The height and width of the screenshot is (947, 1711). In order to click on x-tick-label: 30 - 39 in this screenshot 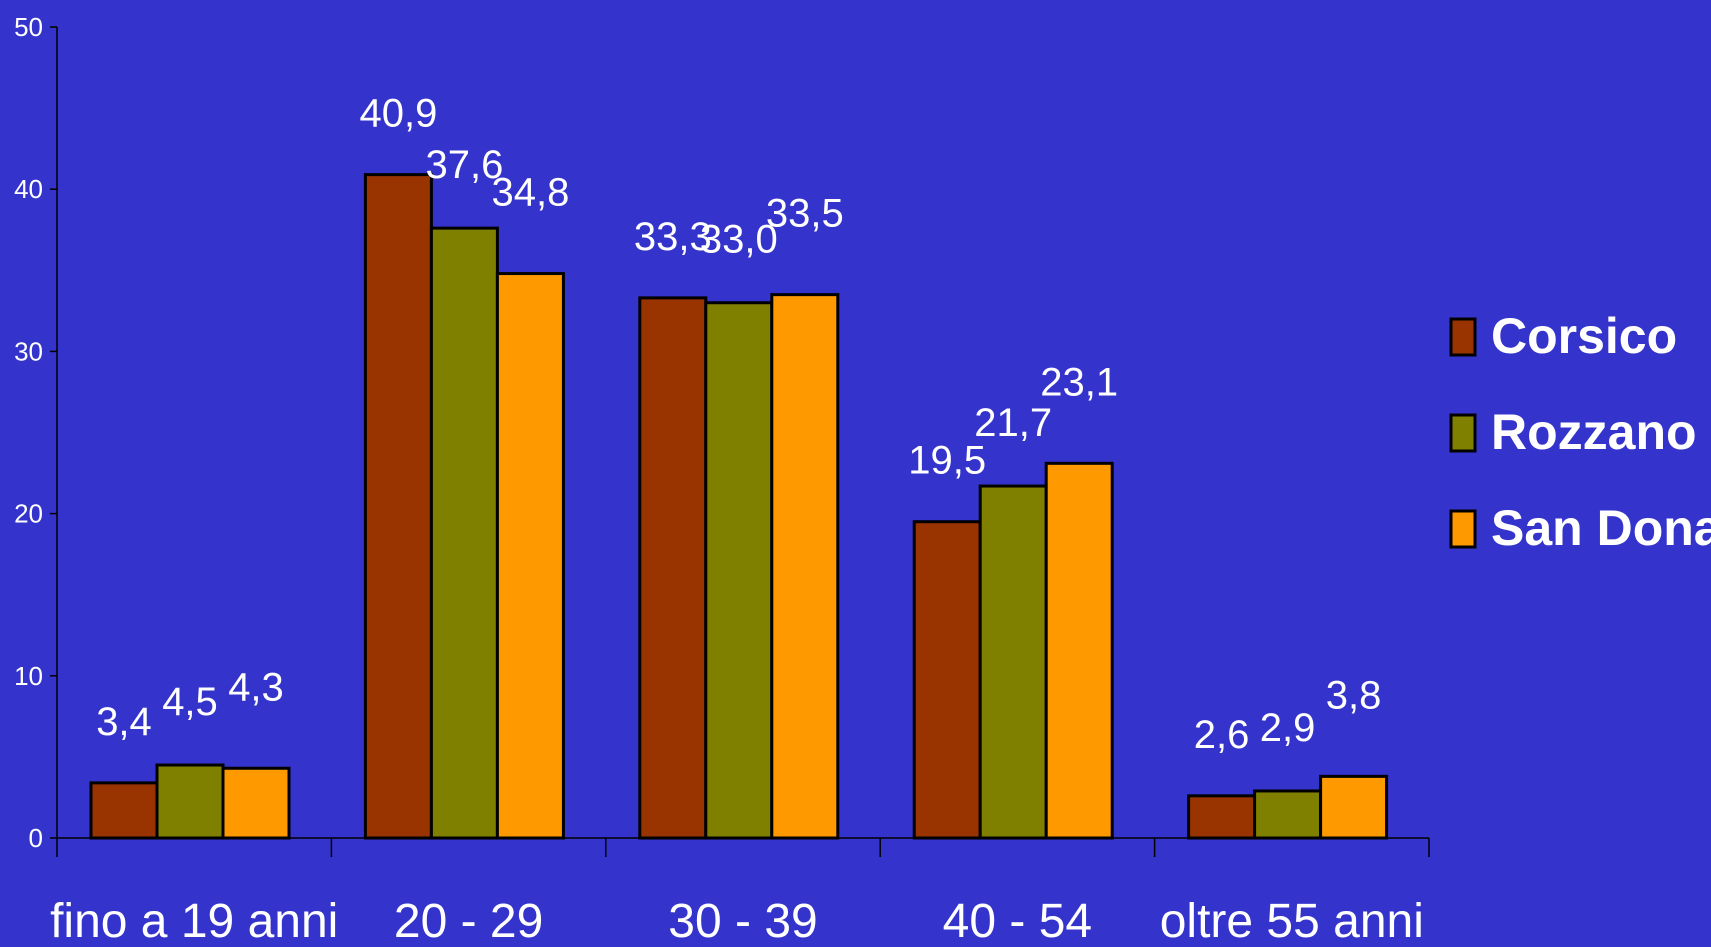, I will do `click(742, 921)`.